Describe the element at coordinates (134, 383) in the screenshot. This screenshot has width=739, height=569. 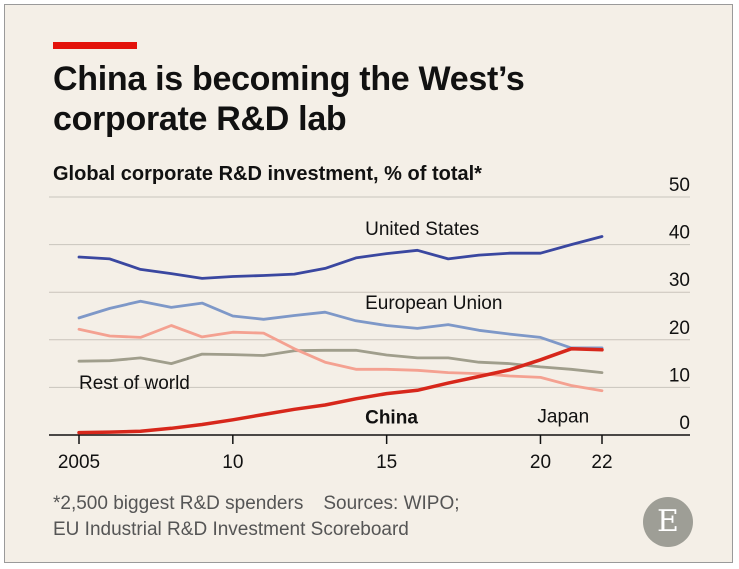
I see `series-label-rest-of-world: Rest of world` at that location.